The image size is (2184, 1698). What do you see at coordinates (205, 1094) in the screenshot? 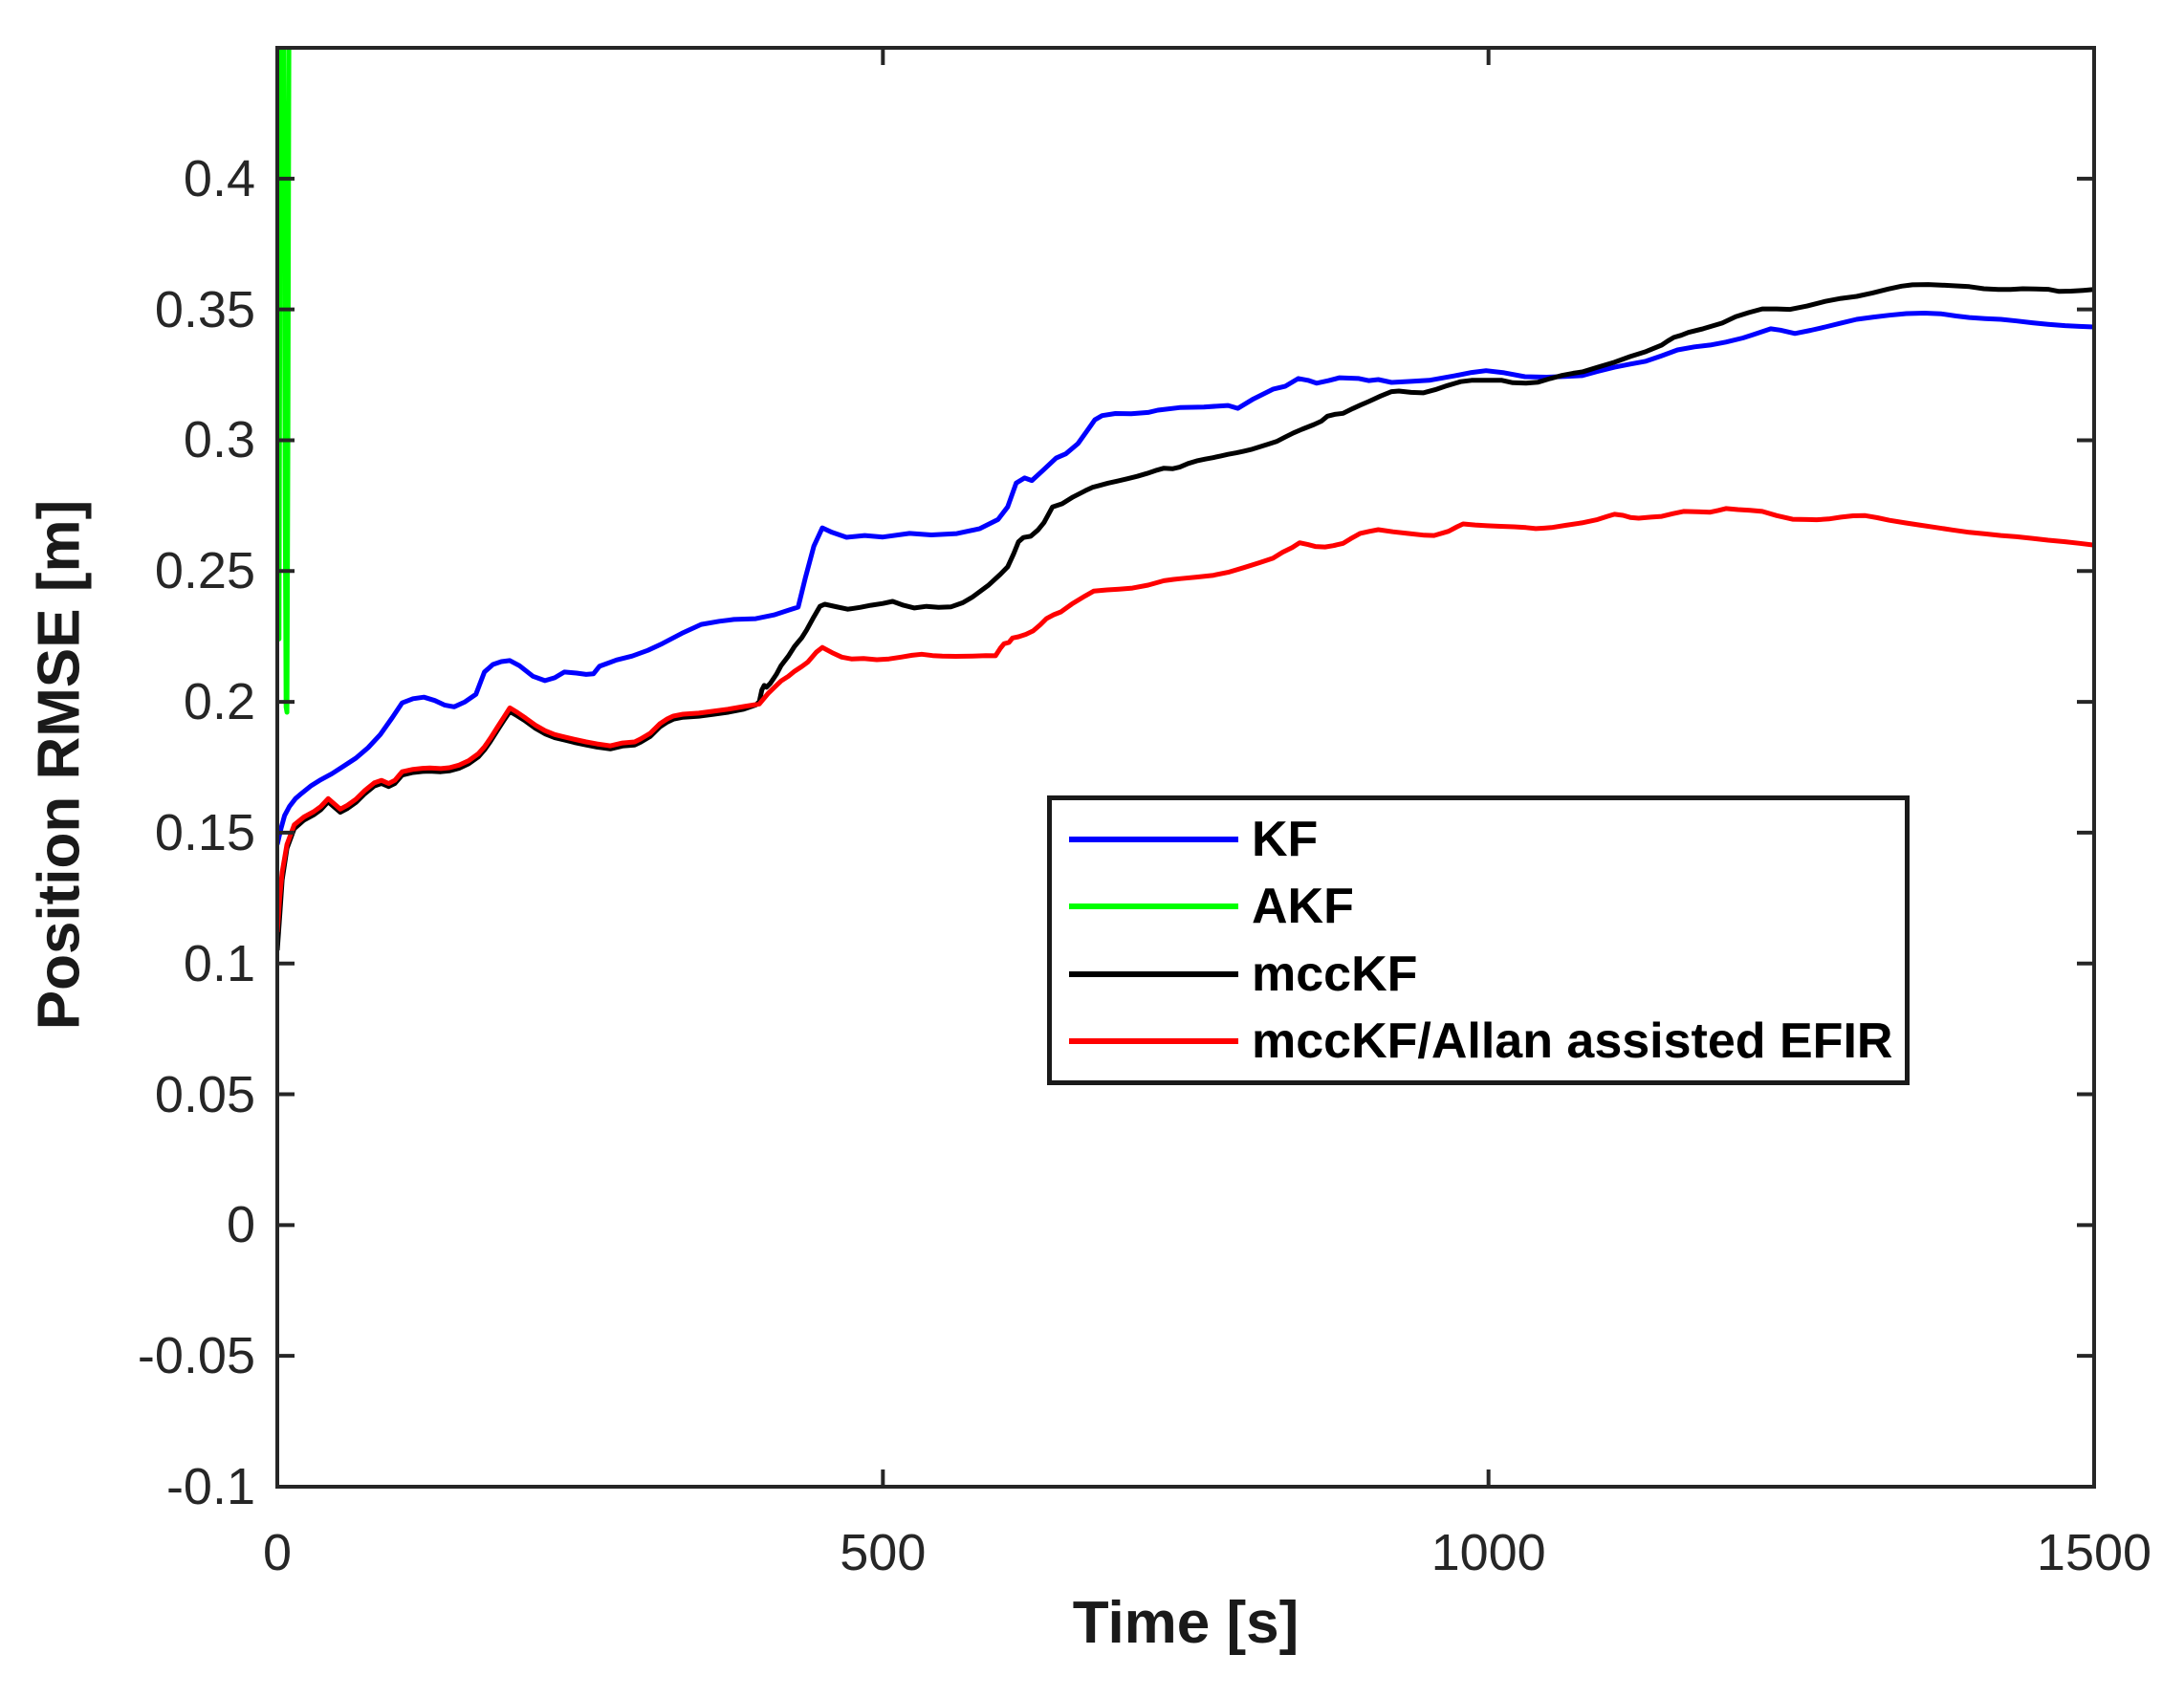
I see `y-tick-label: 0.05` at bounding box center [205, 1094].